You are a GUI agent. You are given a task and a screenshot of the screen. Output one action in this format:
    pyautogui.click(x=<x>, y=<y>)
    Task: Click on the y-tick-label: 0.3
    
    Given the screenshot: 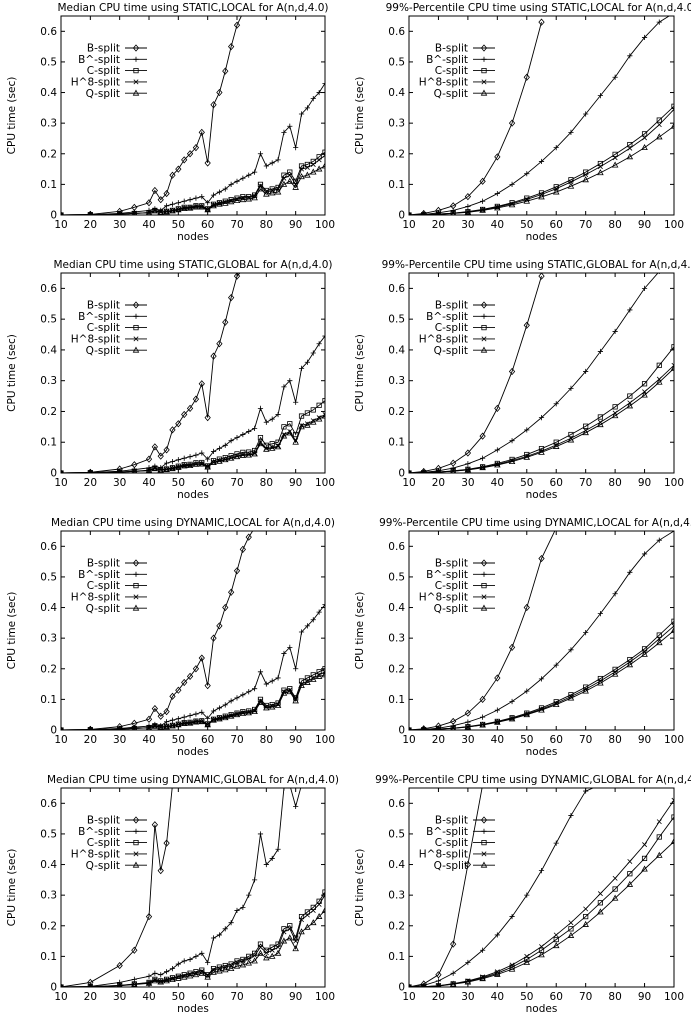 What is the action you would take?
    pyautogui.click(x=48, y=896)
    